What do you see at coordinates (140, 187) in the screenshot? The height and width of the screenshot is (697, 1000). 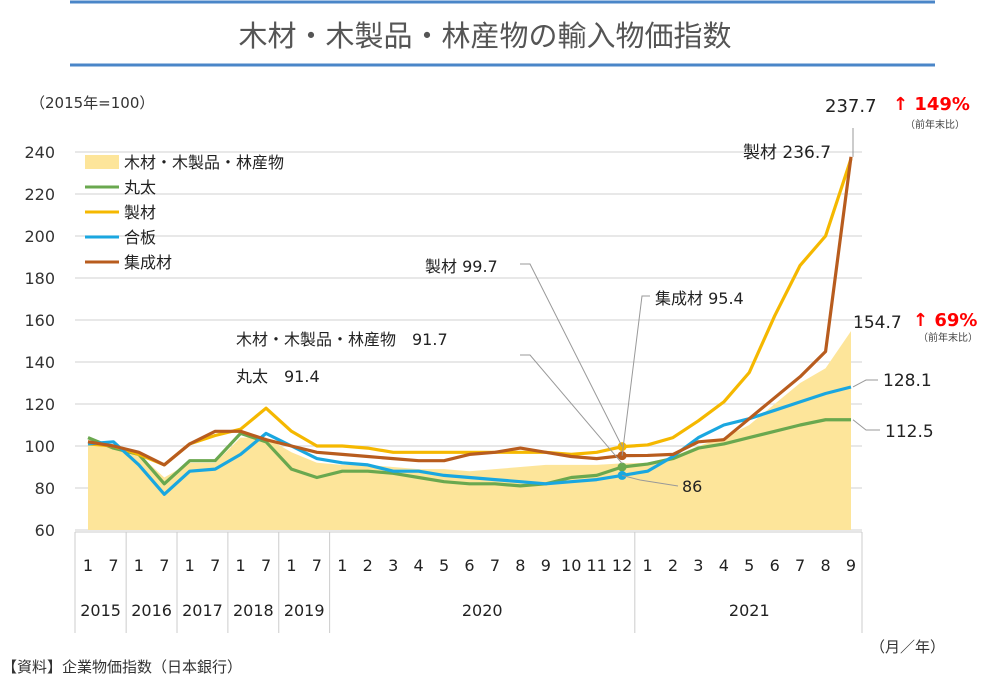 I see `legend-label: 丸太` at bounding box center [140, 187].